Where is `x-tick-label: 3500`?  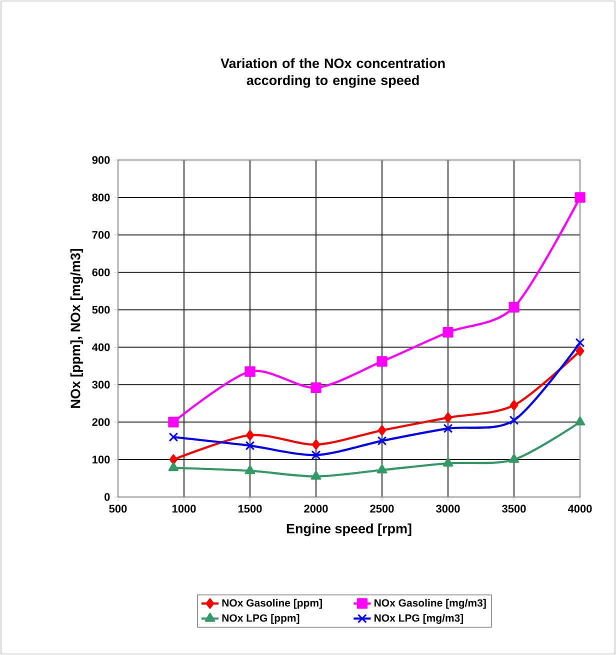 x-tick-label: 3500 is located at coordinates (514, 508).